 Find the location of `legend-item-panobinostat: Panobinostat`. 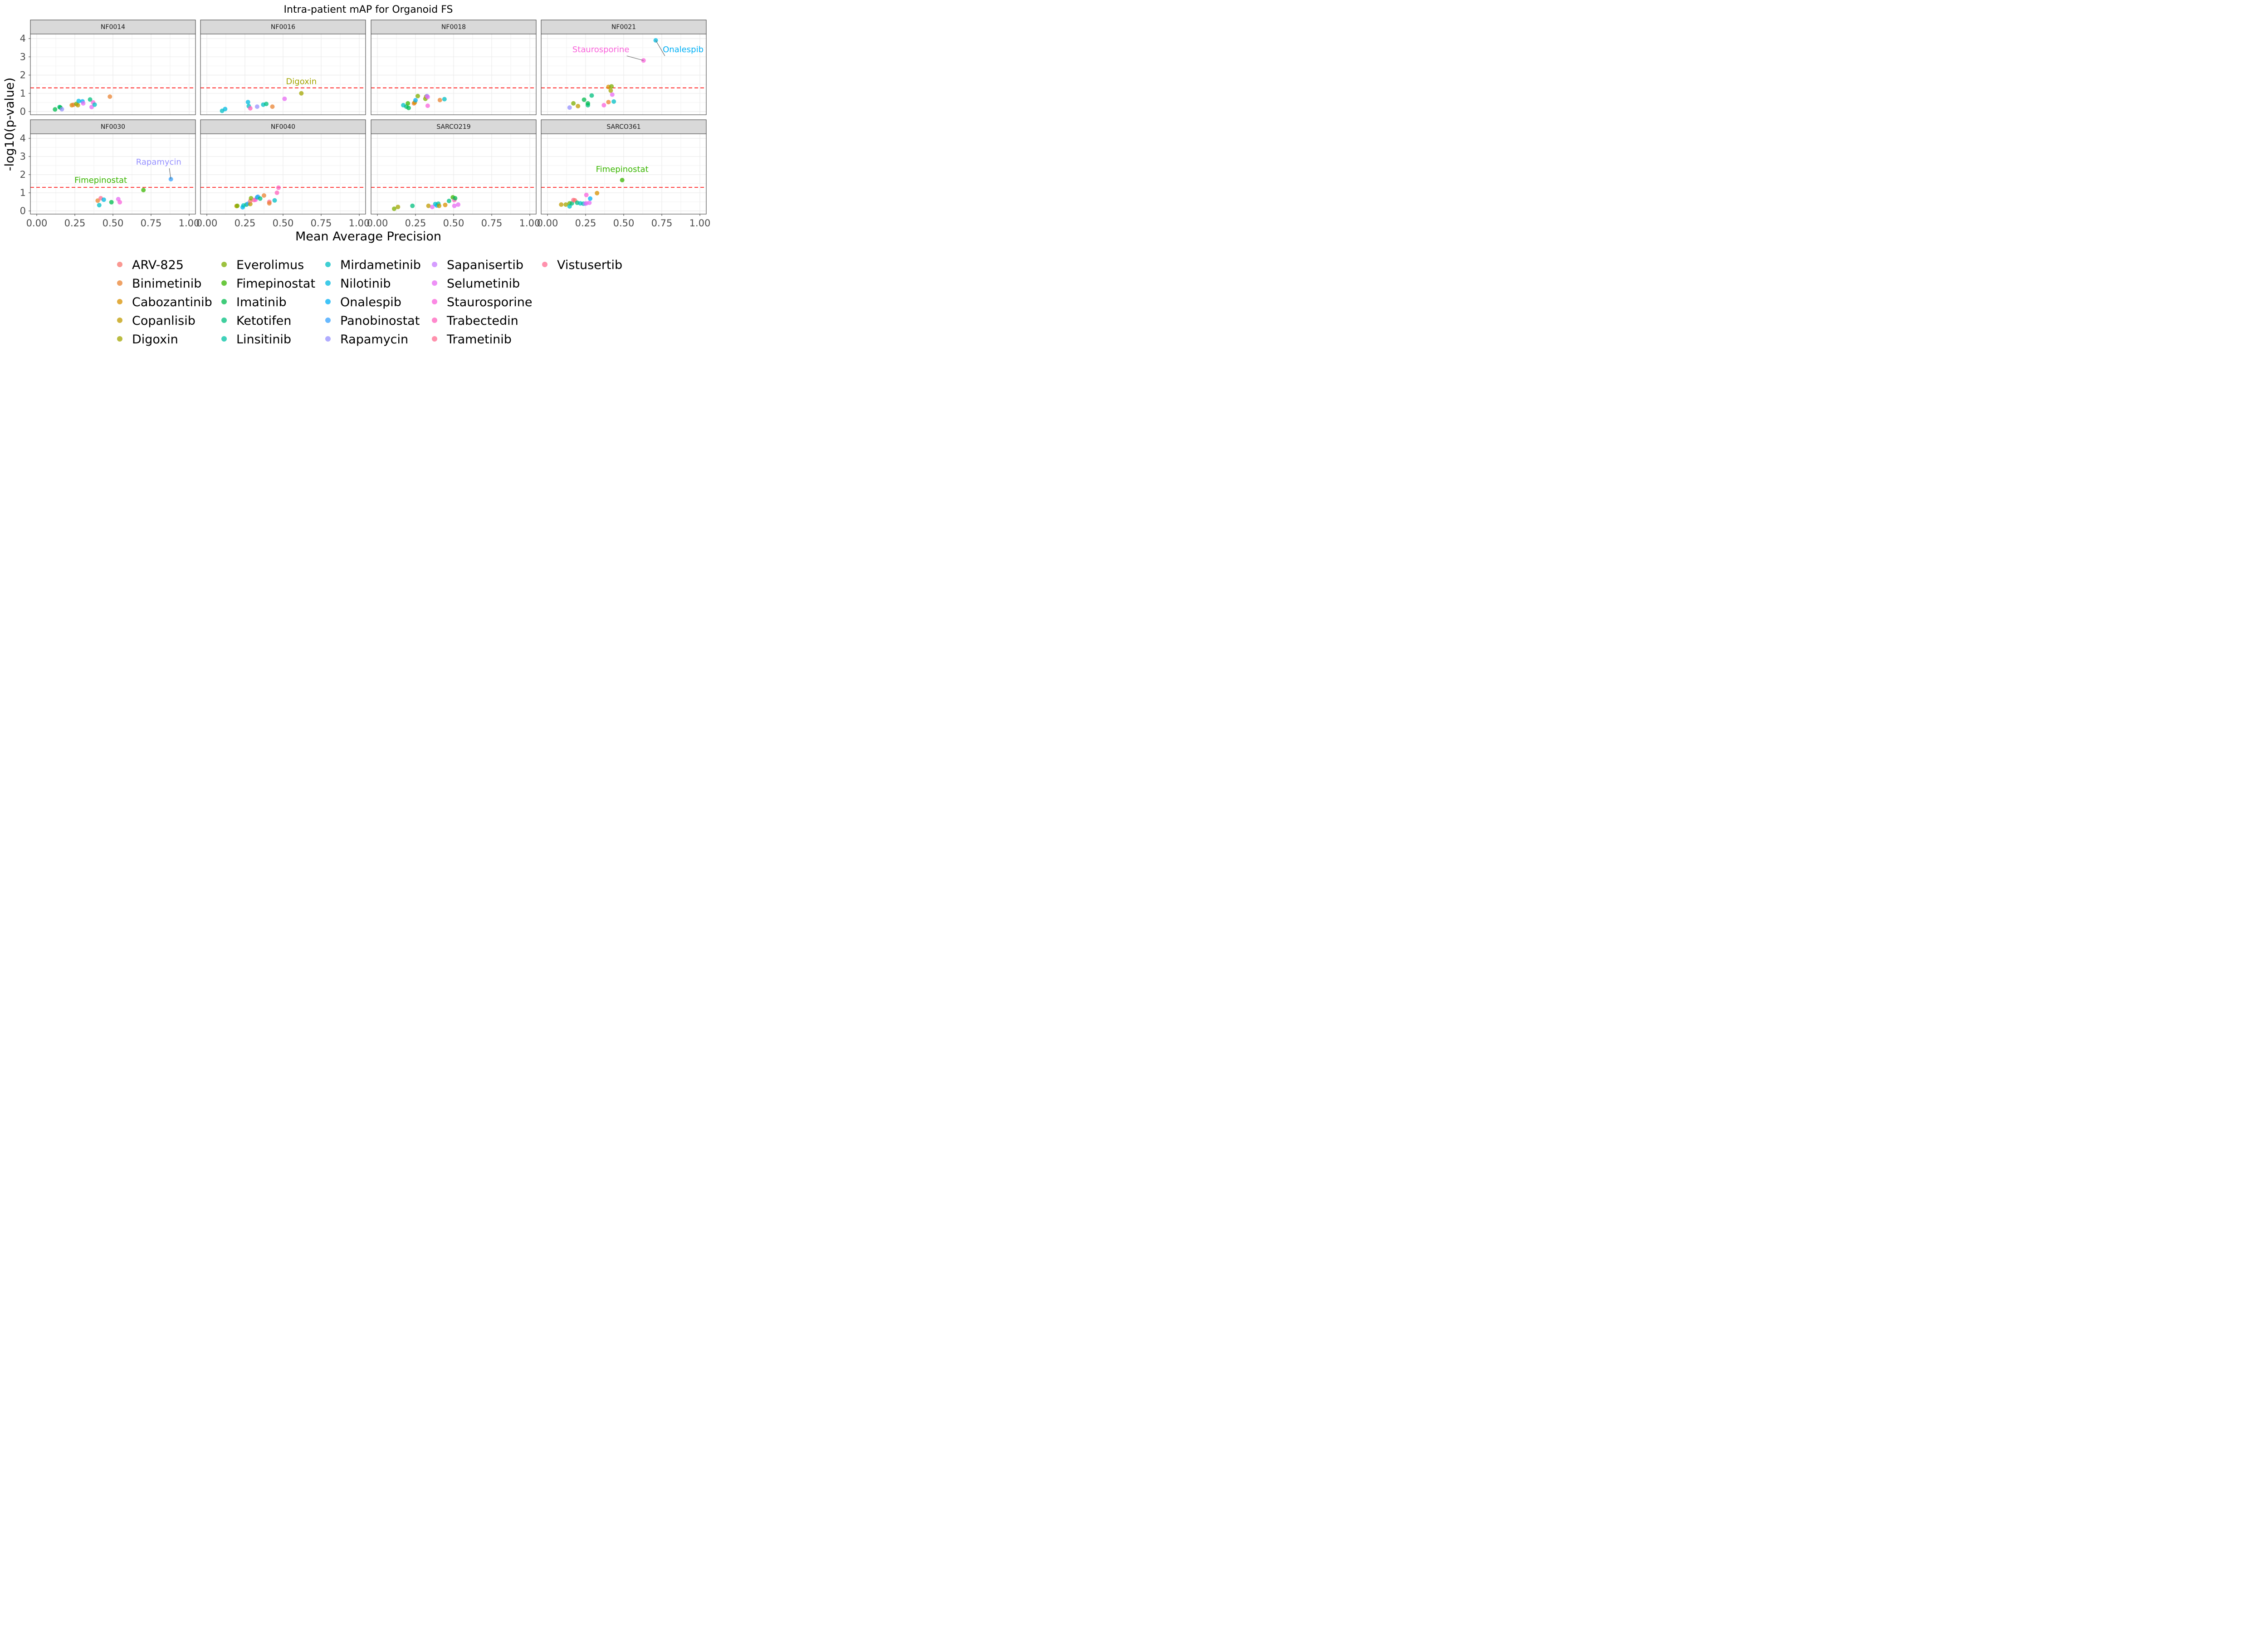

legend-item-panobinostat: Panobinostat is located at coordinates (373, 321).